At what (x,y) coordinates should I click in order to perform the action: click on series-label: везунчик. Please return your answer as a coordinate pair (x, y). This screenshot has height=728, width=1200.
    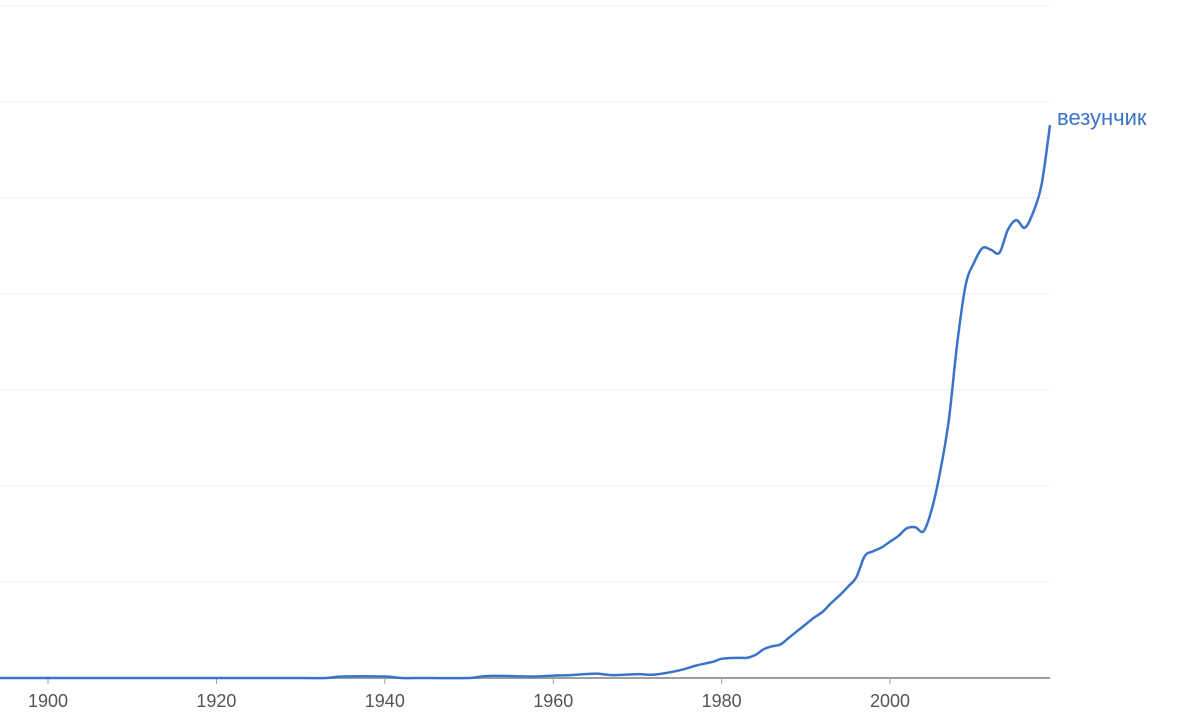
    Looking at the image, I should click on (1102, 117).